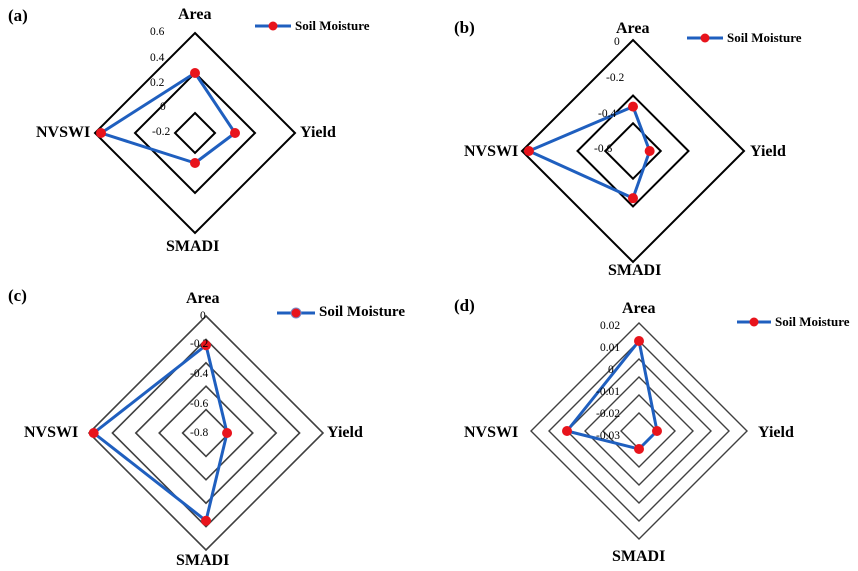  What do you see at coordinates (610, 326) in the screenshot?
I see `r-tick-label: 0.02` at bounding box center [610, 326].